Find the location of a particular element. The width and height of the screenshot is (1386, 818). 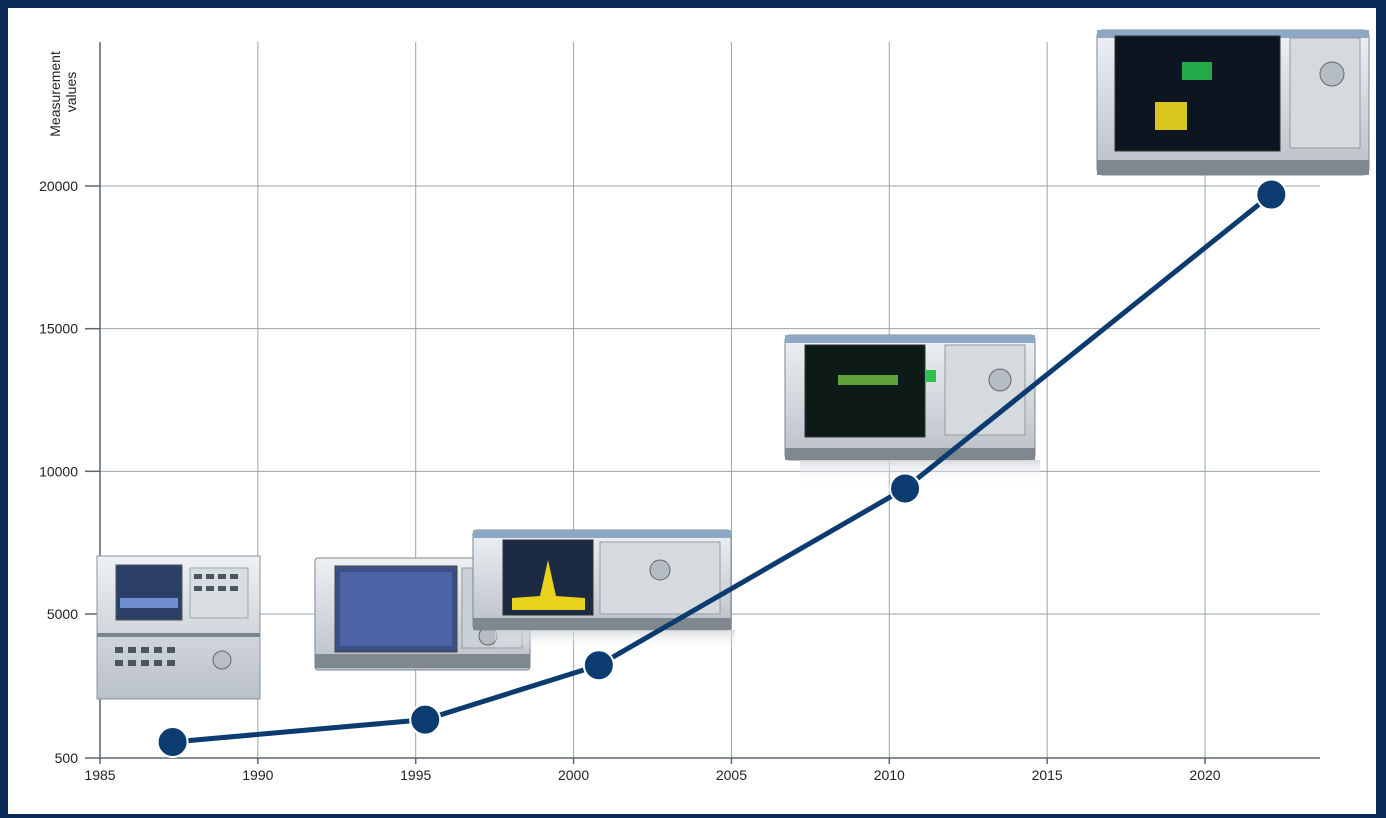

y-tick-label: 15000 is located at coordinates (58, 329).